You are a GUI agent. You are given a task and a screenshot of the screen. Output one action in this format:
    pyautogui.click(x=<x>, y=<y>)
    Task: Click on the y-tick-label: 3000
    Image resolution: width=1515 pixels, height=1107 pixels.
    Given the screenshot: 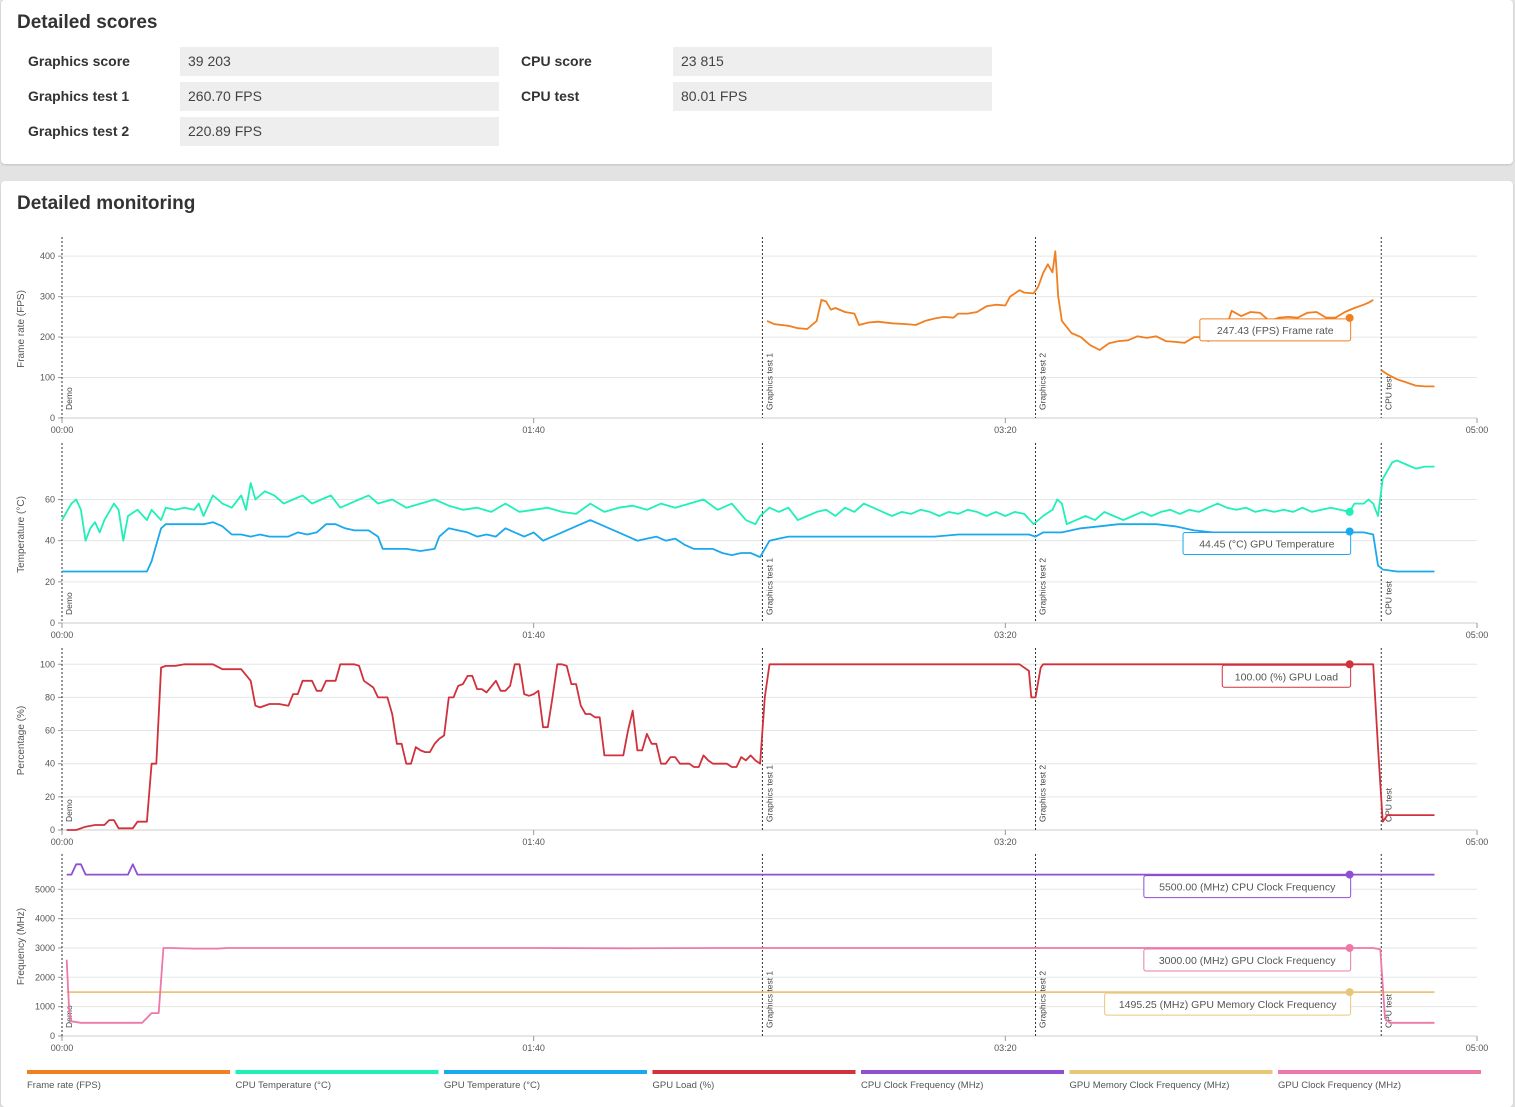 What is the action you would take?
    pyautogui.click(x=45, y=948)
    